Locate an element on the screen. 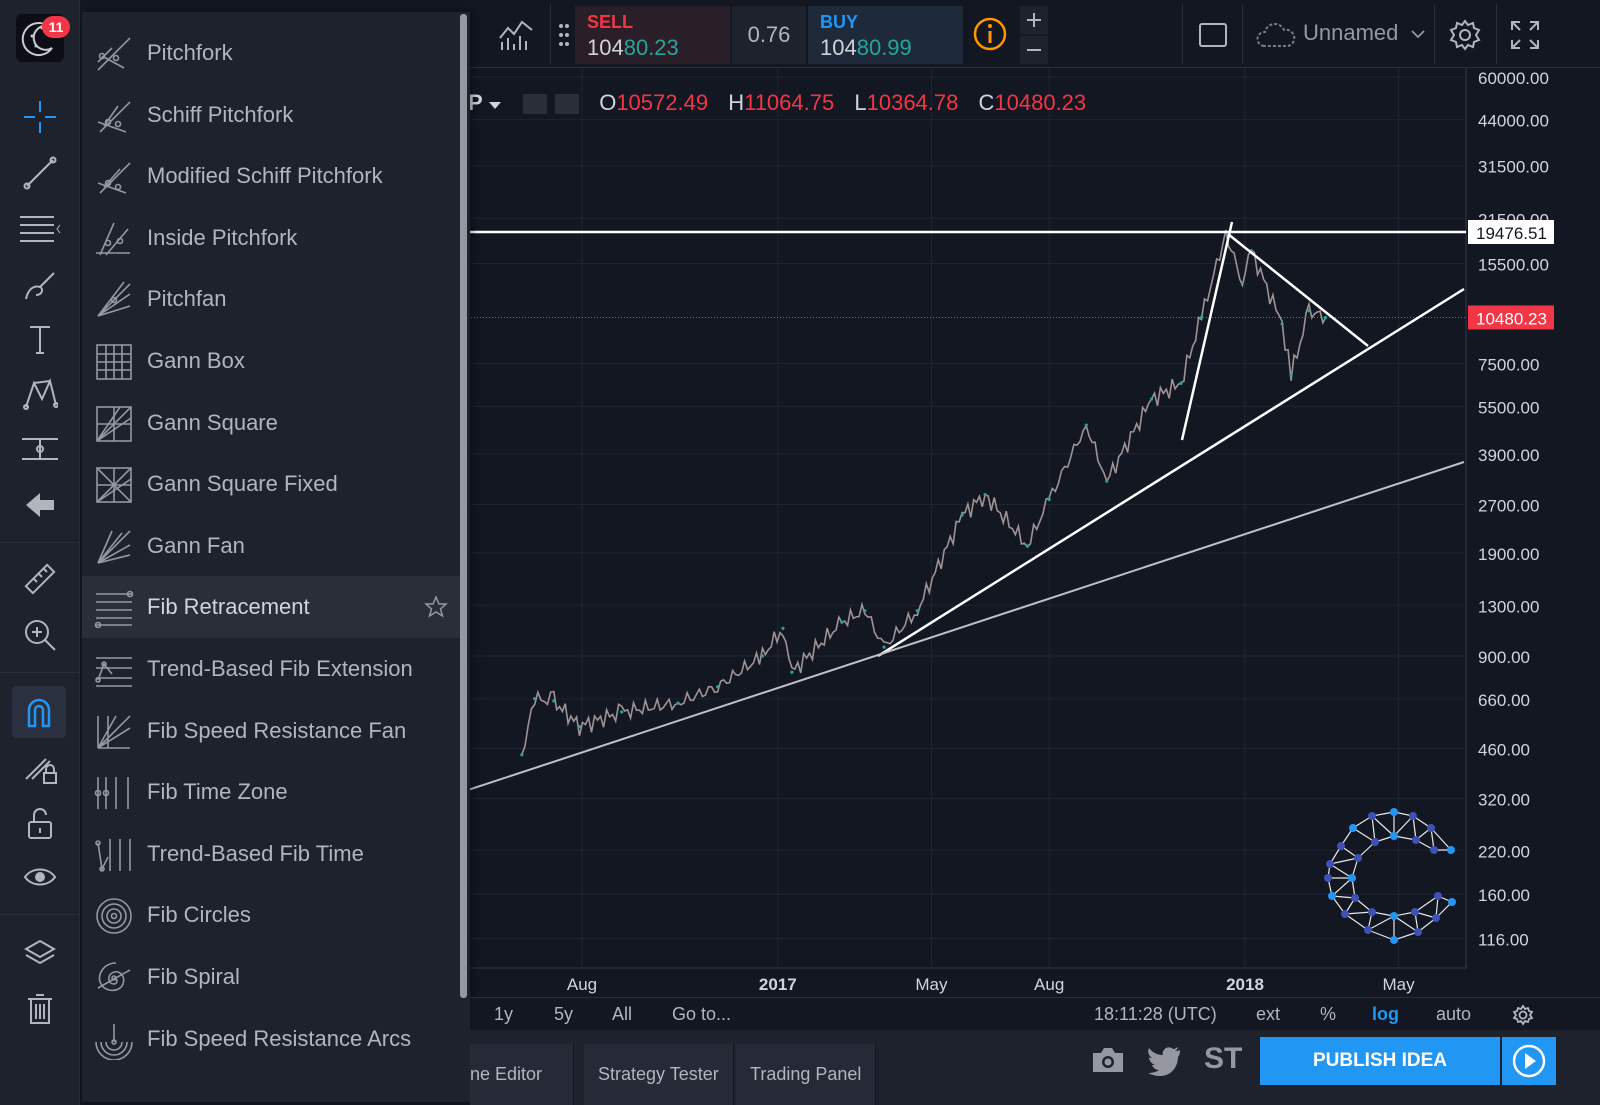 Image resolution: width=1600 pixels, height=1105 pixels. stocktwits-button: ST is located at coordinates (1223, 1058).